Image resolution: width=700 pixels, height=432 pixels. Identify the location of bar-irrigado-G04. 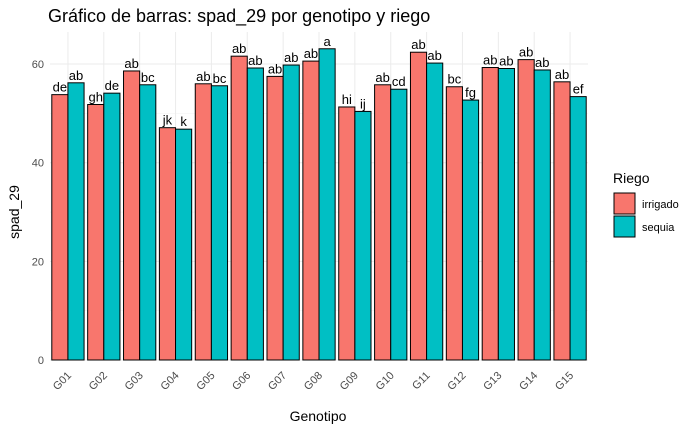
(167, 244).